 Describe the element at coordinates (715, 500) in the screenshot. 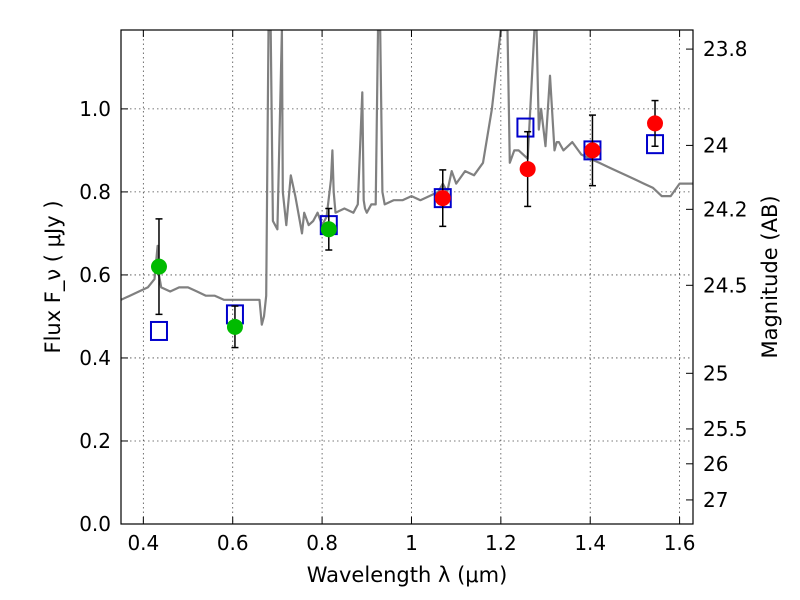

I see `magnitude-tick-label: 27` at that location.